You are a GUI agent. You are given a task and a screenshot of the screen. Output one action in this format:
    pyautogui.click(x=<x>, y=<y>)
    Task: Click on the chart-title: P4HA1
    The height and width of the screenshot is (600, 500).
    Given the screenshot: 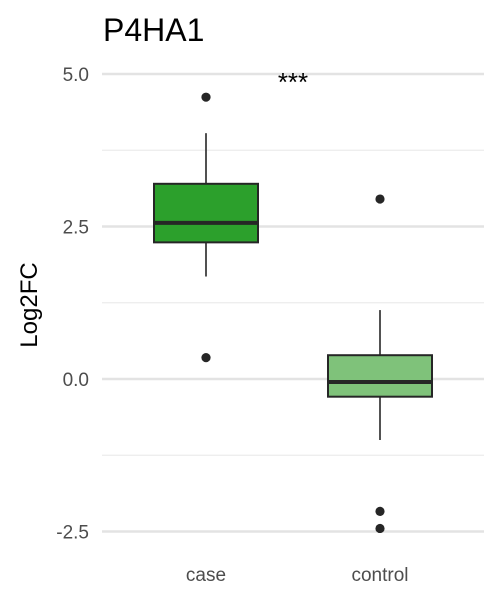 What is the action you would take?
    pyautogui.click(x=153, y=30)
    